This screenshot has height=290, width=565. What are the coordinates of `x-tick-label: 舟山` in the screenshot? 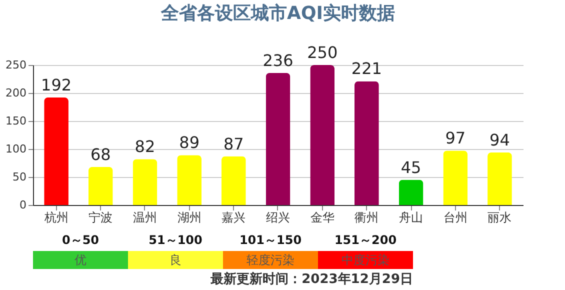 It's located at (411, 217).